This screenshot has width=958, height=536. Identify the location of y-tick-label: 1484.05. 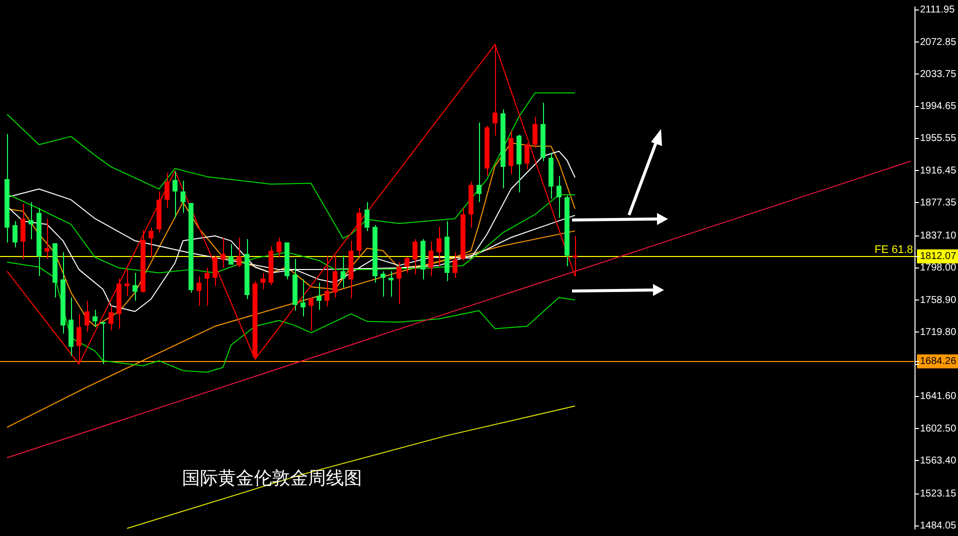
(938, 526).